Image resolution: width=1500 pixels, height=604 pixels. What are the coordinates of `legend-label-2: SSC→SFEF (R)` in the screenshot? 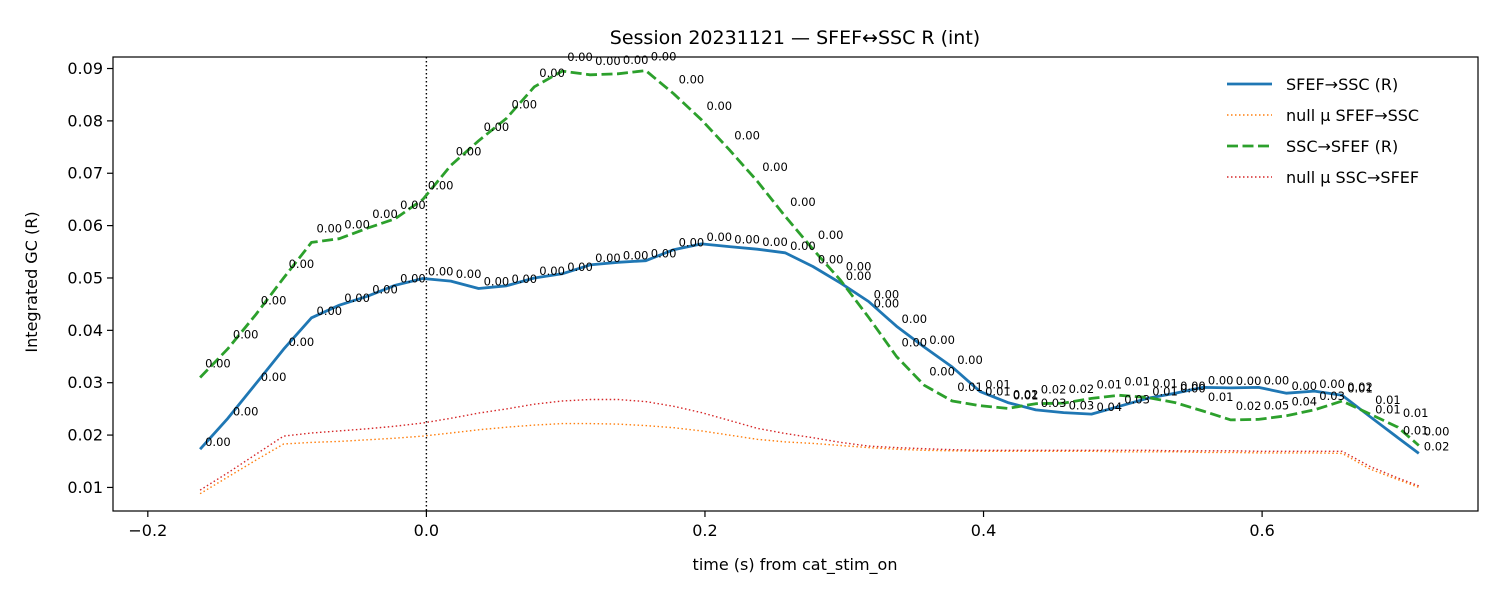 It's located at (1342, 146).